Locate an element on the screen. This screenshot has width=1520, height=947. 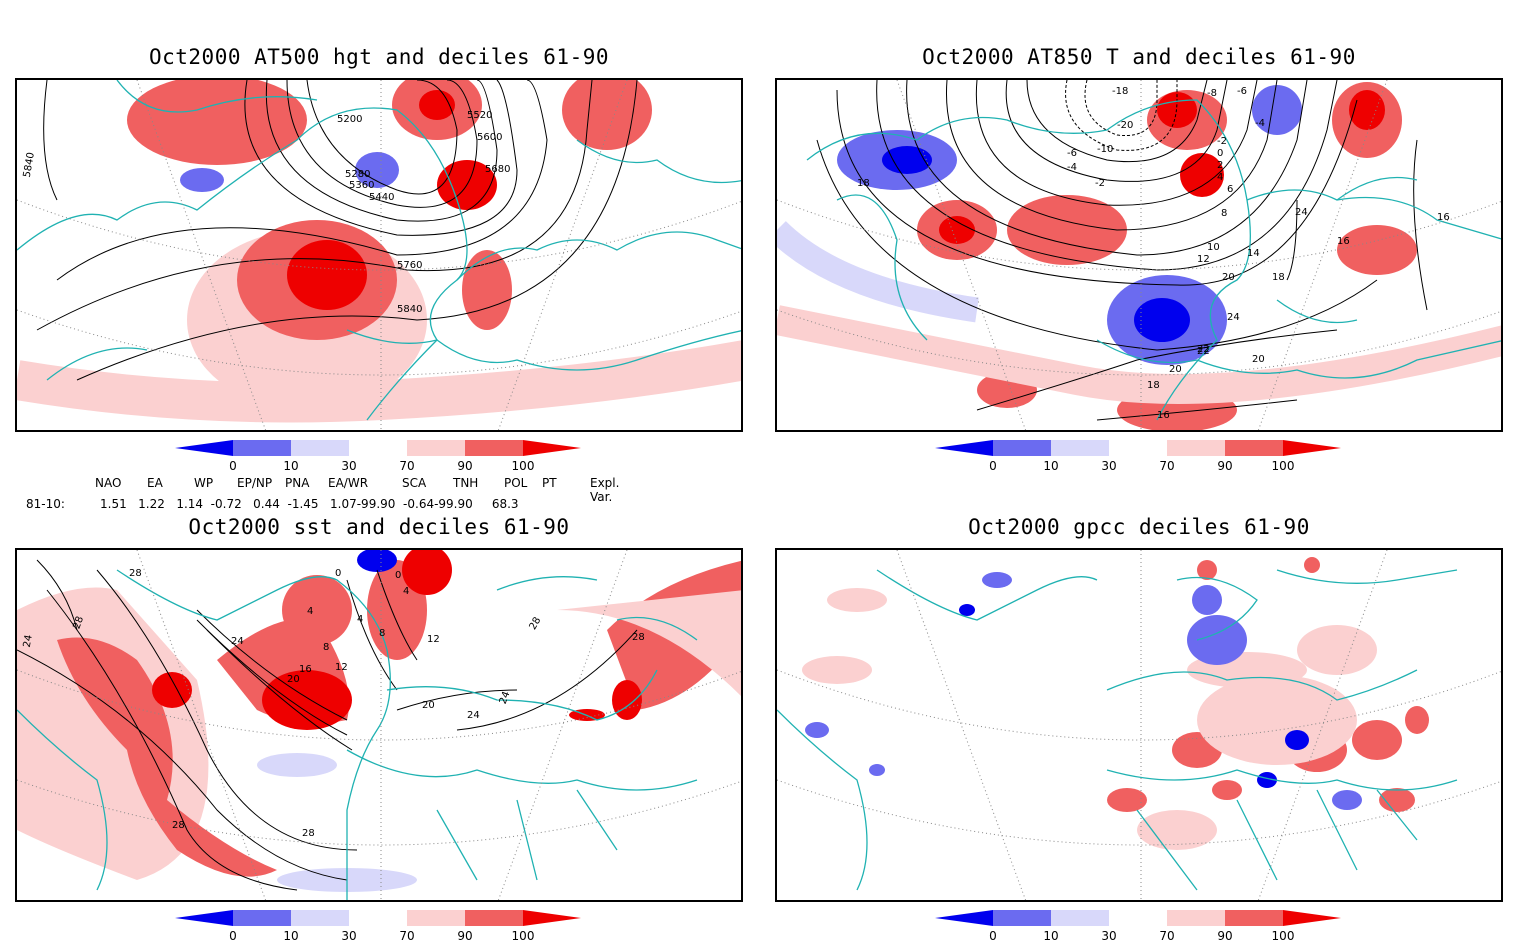
contour-label: 5440 is located at coordinates (381, 197).